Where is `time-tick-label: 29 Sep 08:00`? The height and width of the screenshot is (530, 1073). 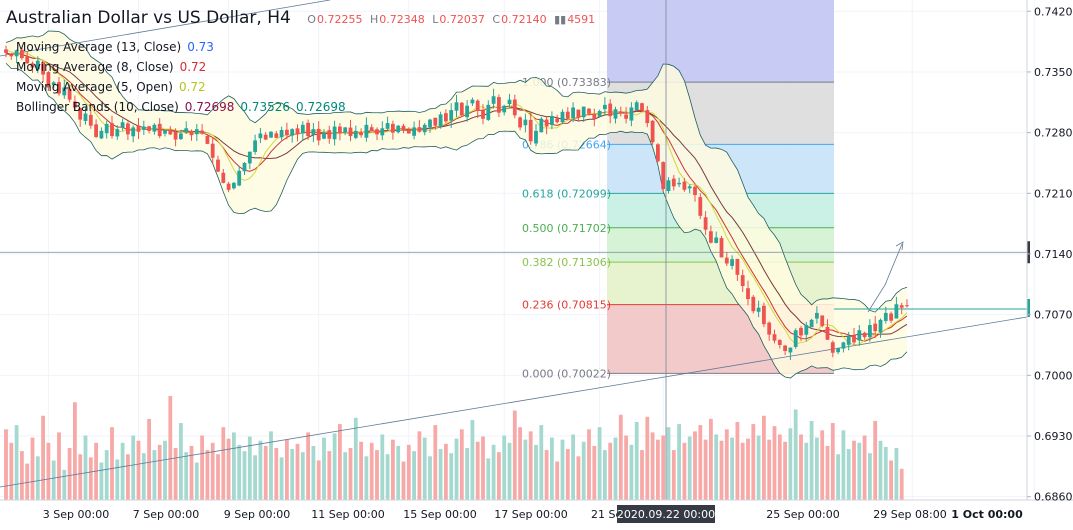 time-tick-label: 29 Sep 08:00 is located at coordinates (909, 514).